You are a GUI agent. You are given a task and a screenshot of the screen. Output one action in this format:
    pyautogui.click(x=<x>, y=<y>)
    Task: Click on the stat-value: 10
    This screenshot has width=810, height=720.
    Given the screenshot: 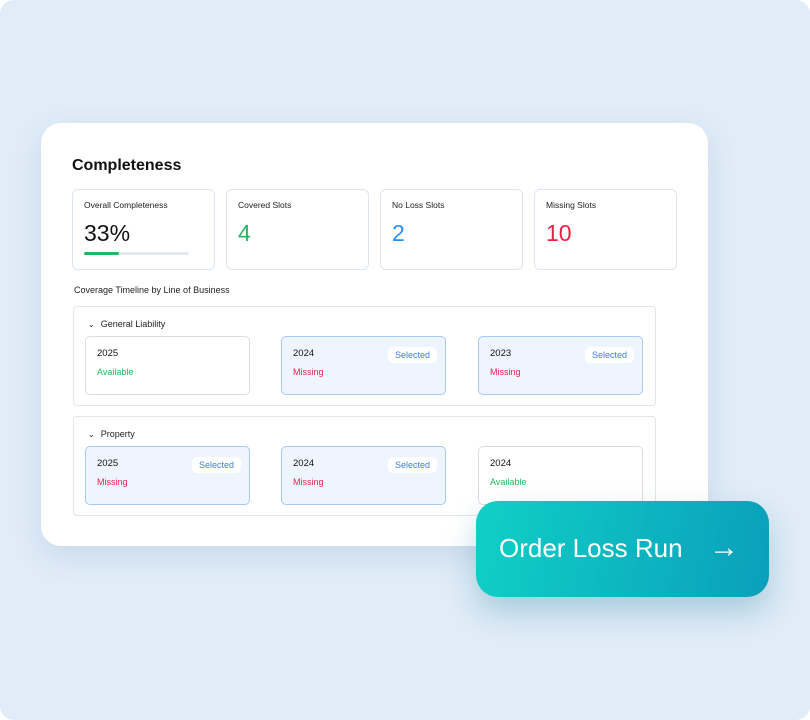 What is the action you would take?
    pyautogui.click(x=559, y=233)
    